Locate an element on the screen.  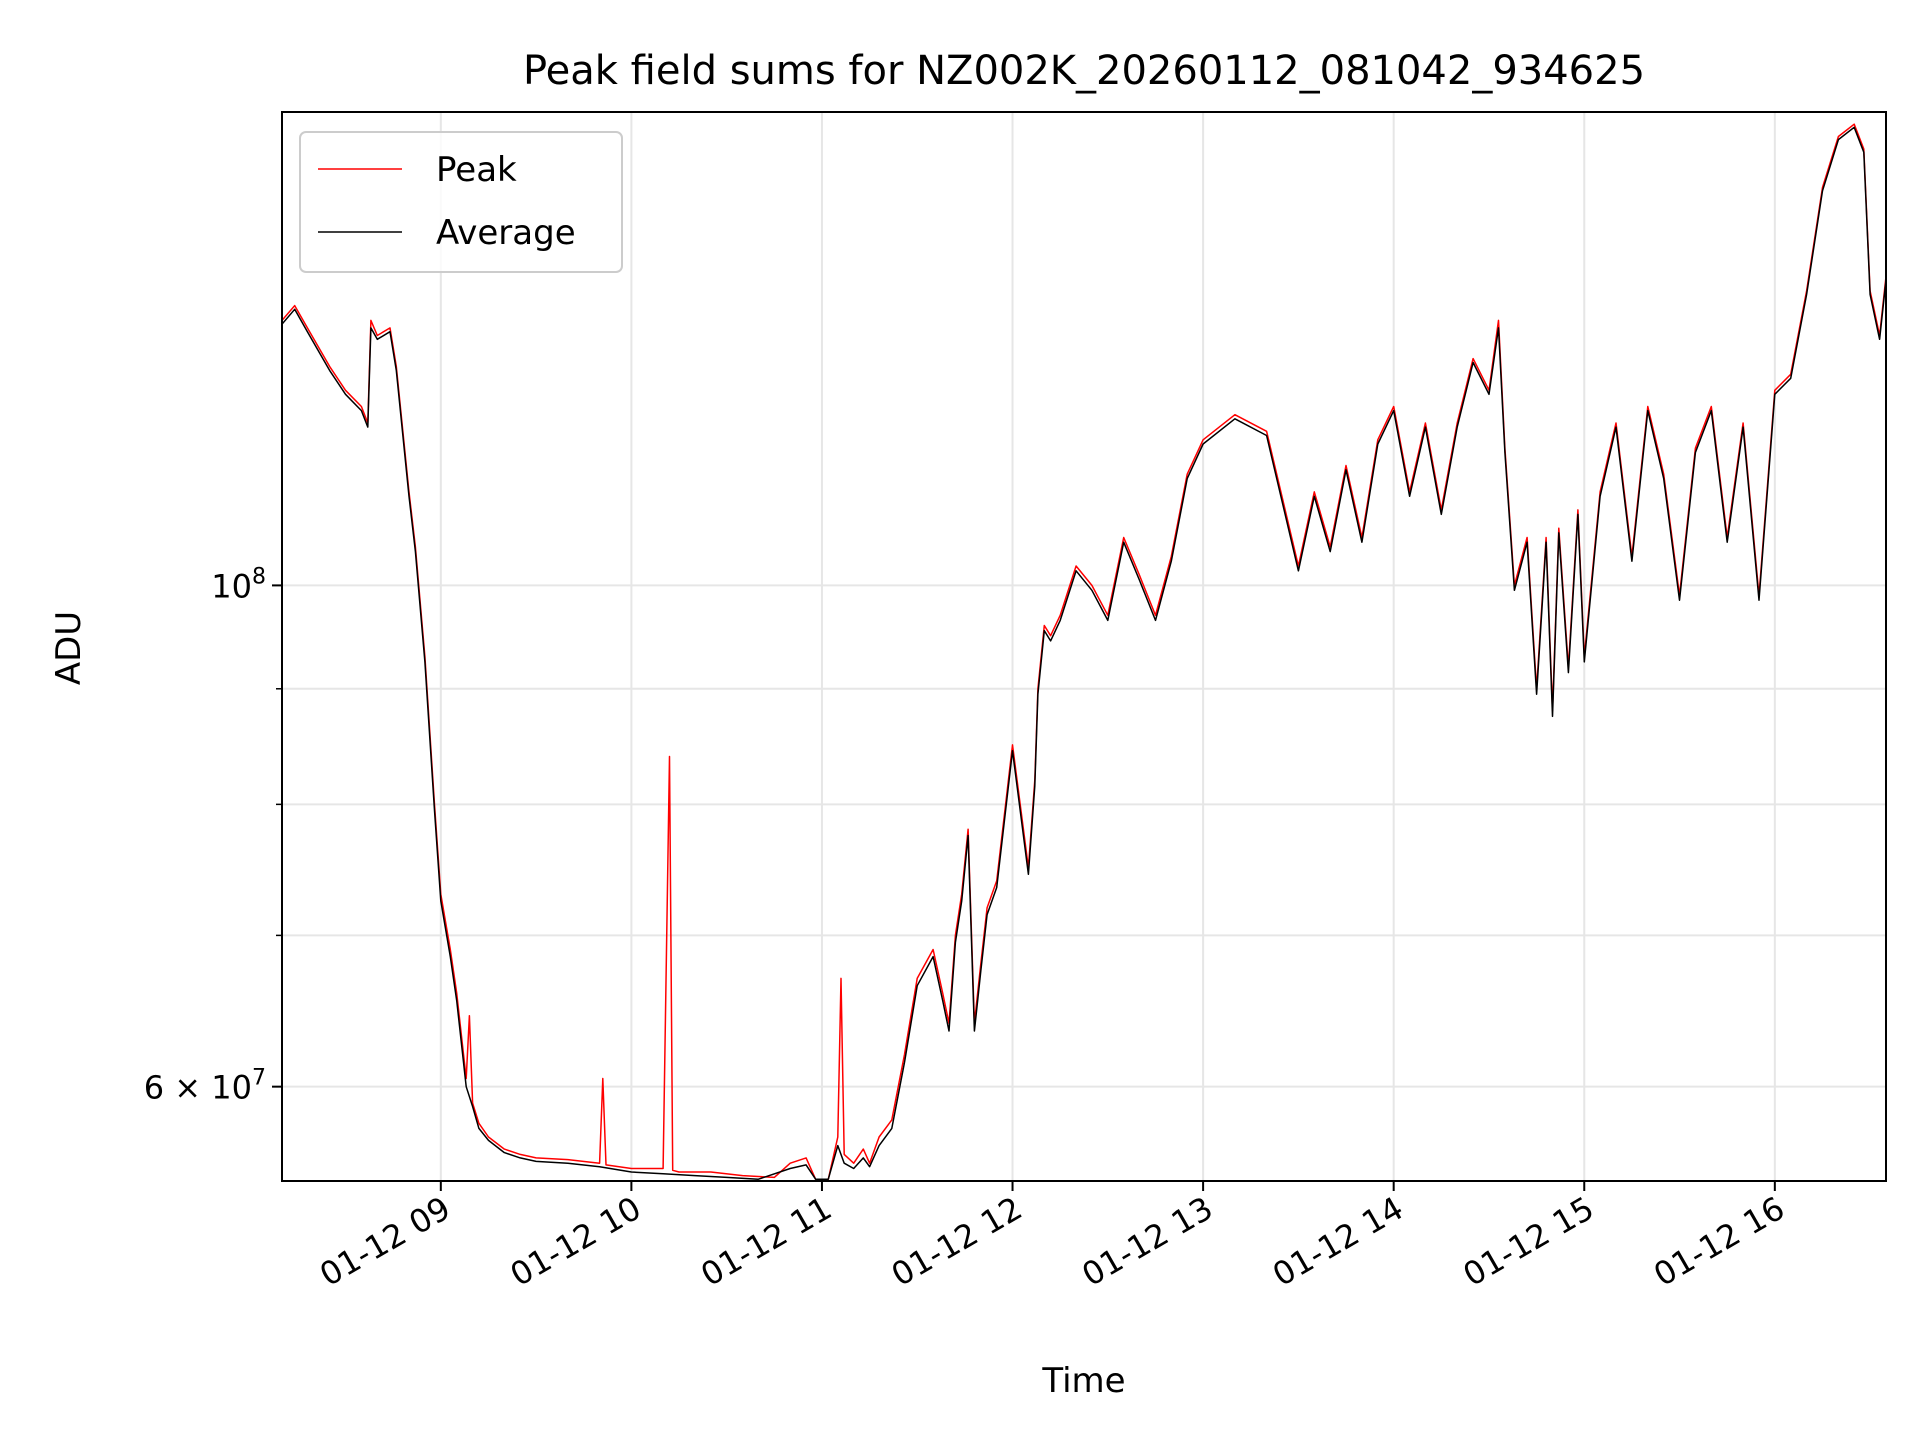
y-tick-label: 108 is located at coordinates (238, 584).